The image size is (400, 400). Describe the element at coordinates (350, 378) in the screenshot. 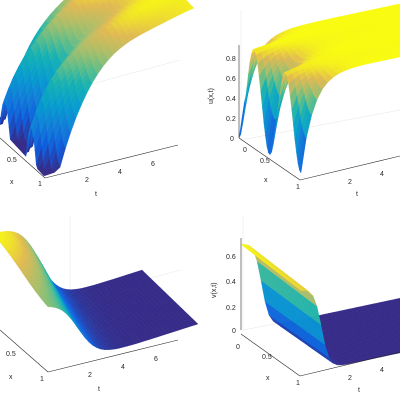

I see `panel-4-t-tick: 2` at that location.